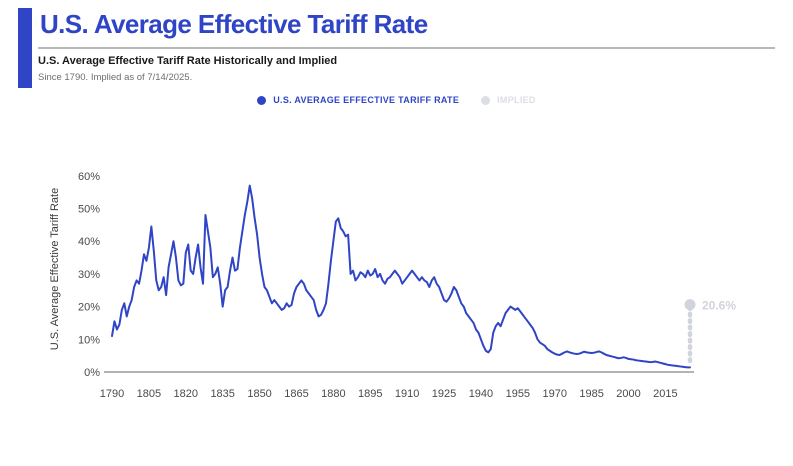 The width and height of the screenshot is (793, 466). Describe the element at coordinates (518, 394) in the screenshot. I see `svg-text: 1955` at that location.